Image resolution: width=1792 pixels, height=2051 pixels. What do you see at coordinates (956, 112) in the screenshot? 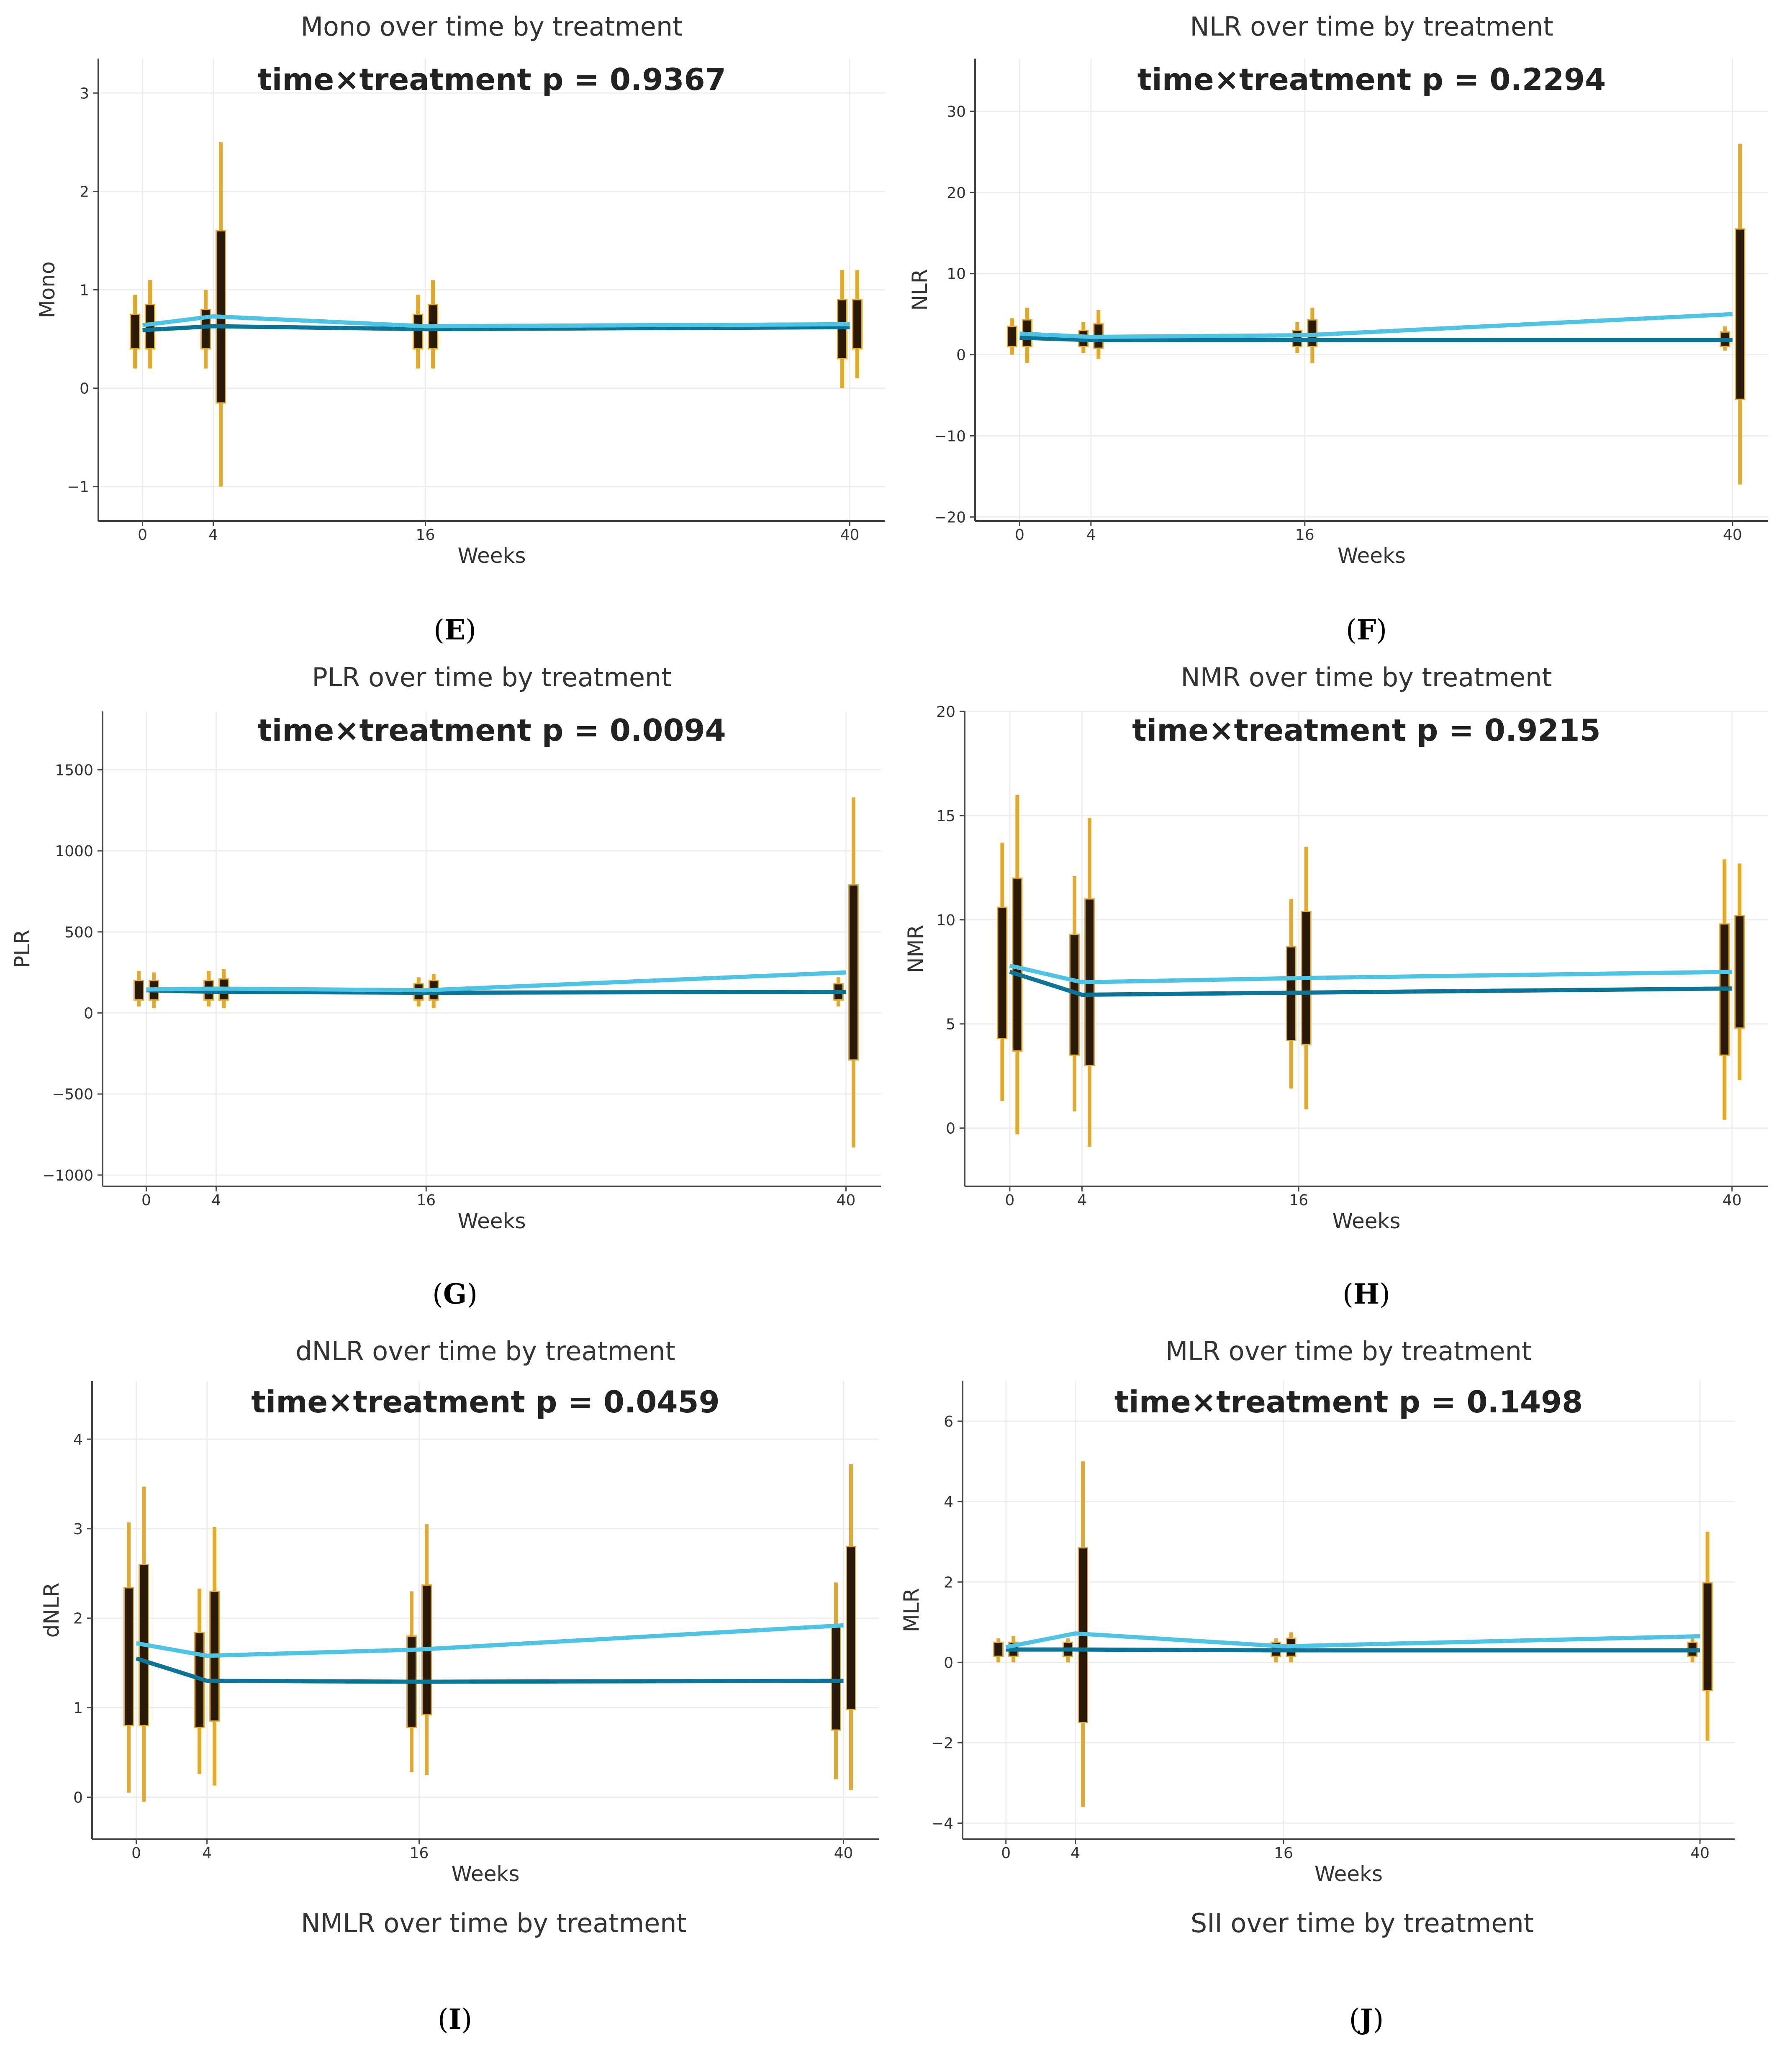
I see `y-tick-label: 30` at bounding box center [956, 112].